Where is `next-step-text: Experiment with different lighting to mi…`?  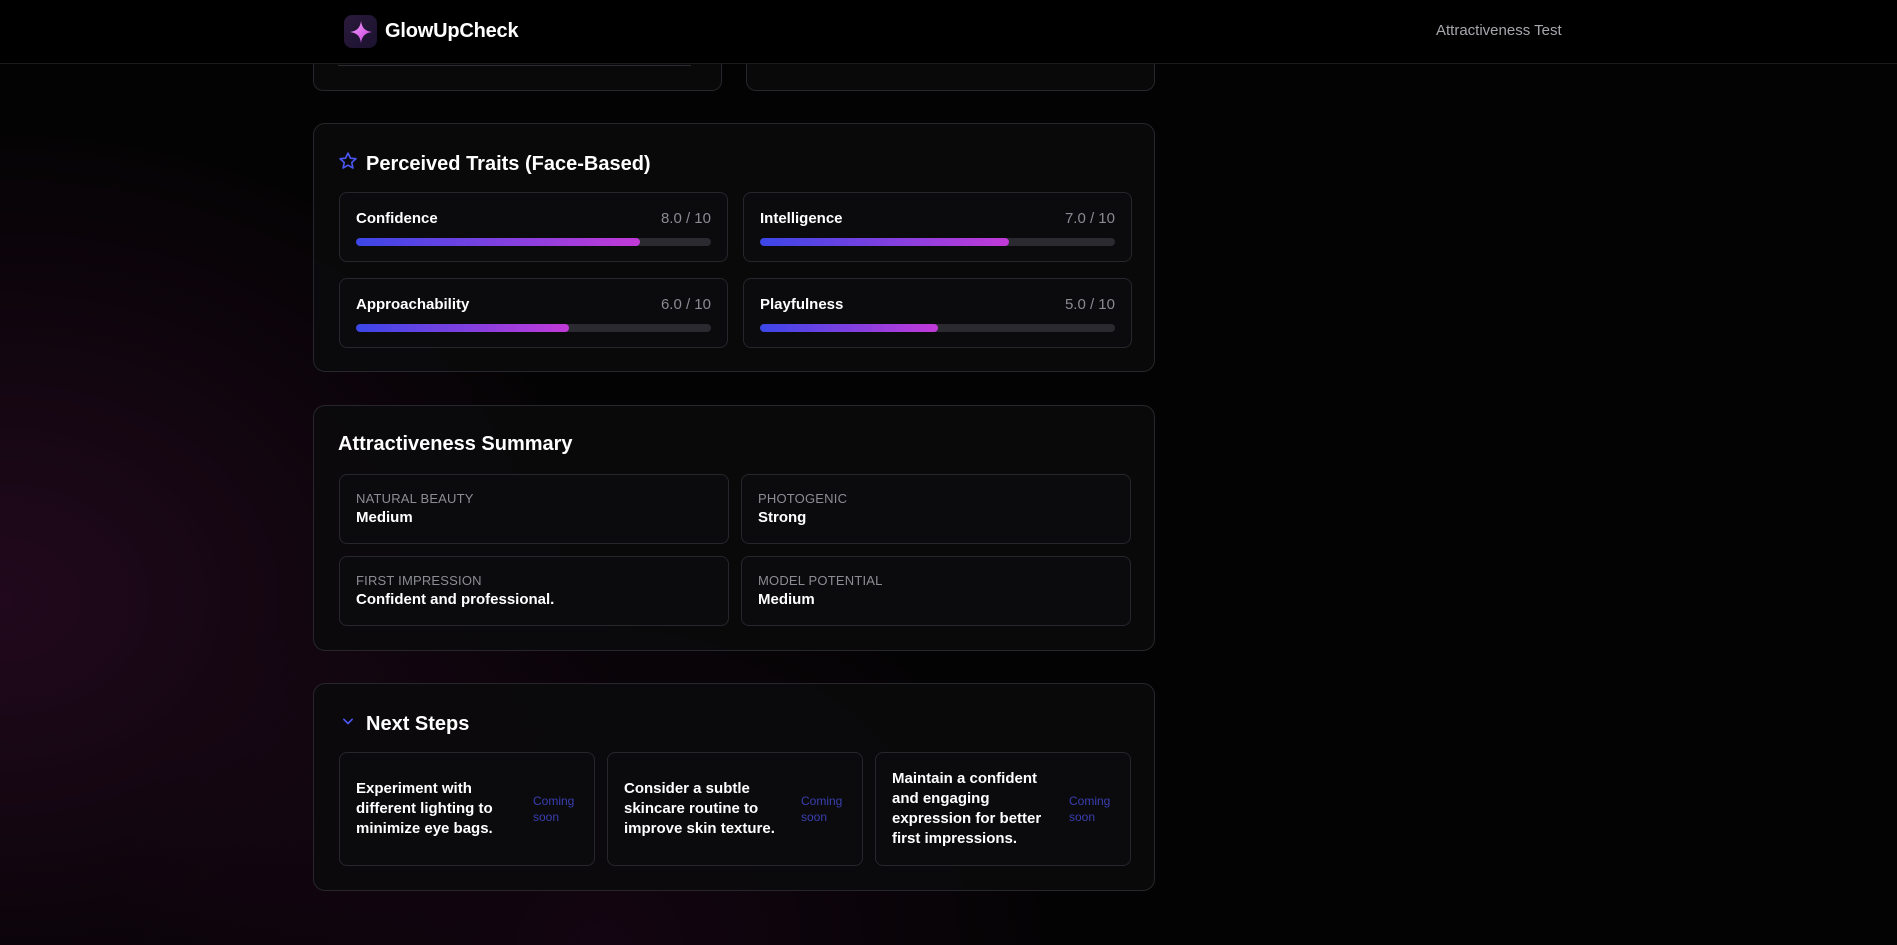
next-step-text: Experiment with different lighting to mi… is located at coordinates (424, 808).